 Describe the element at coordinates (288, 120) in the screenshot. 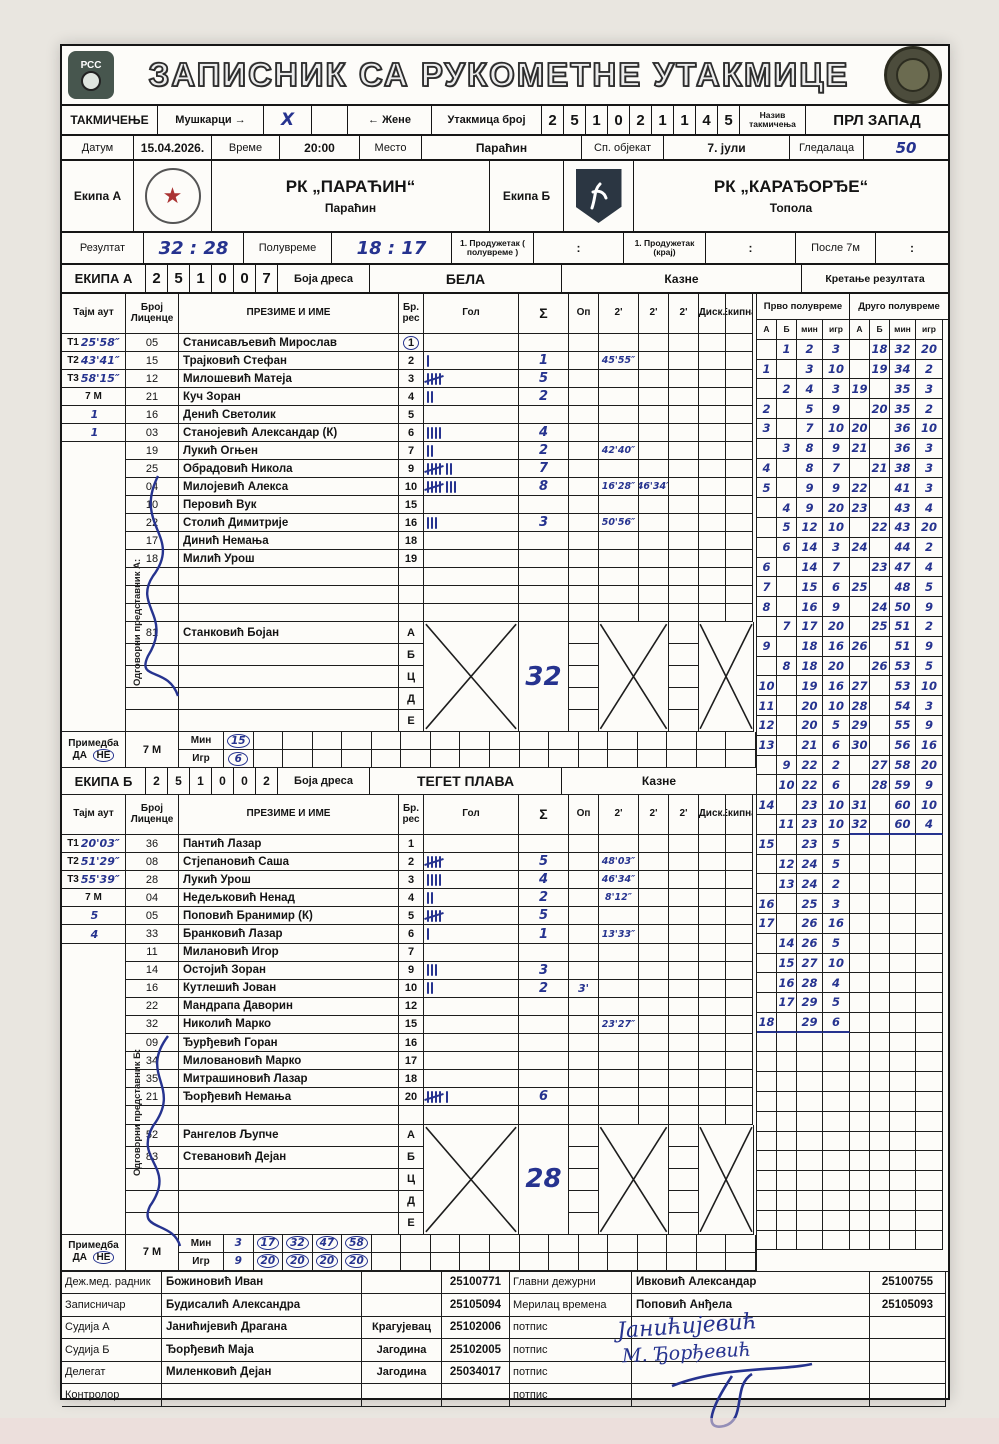

I see `men-checkbox: X` at that location.